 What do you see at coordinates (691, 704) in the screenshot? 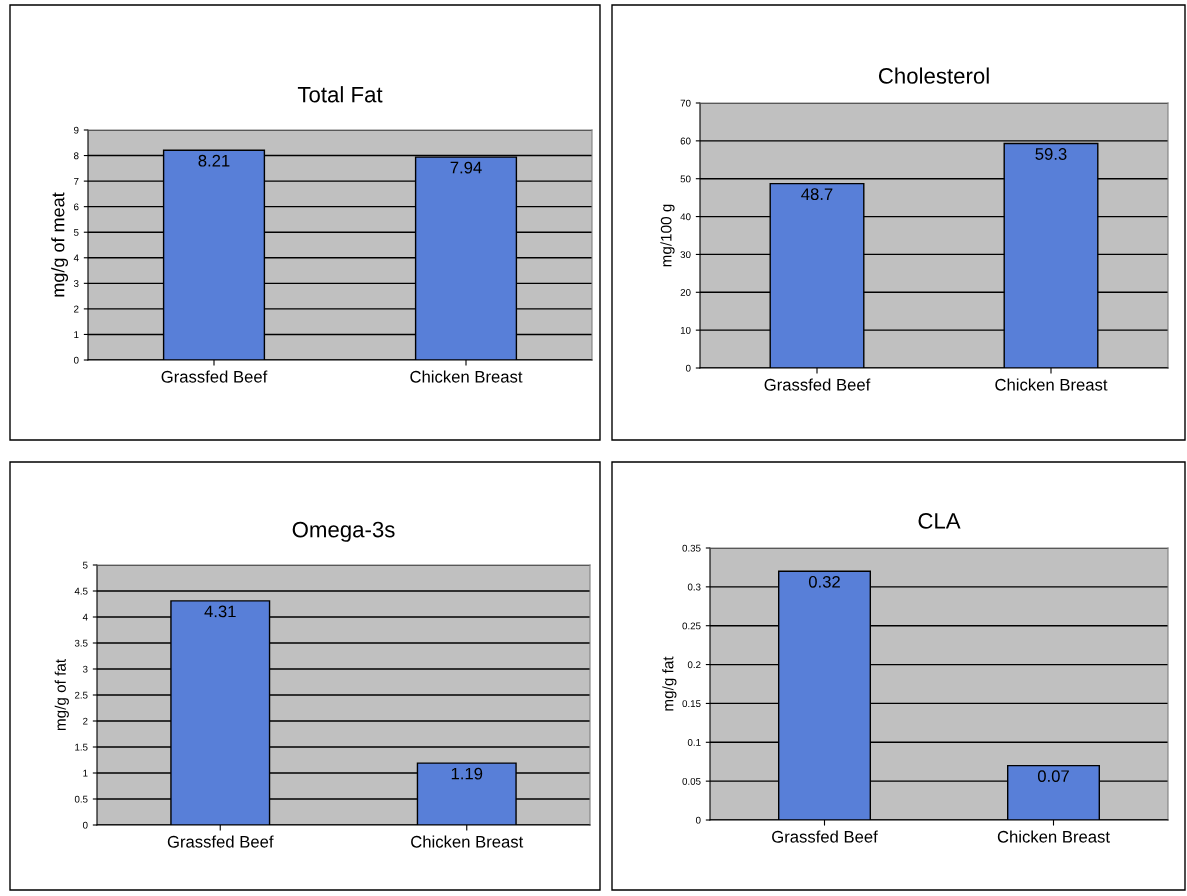
I see `y-tick-label: 0.15` at bounding box center [691, 704].